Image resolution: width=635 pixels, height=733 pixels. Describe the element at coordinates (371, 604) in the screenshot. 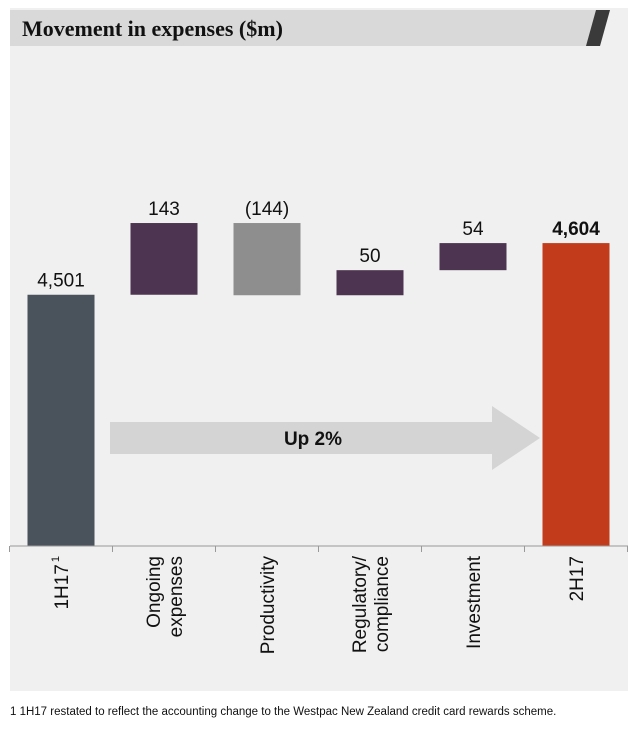

I see `x-tick-label-3: Regulatory/compliance` at that location.